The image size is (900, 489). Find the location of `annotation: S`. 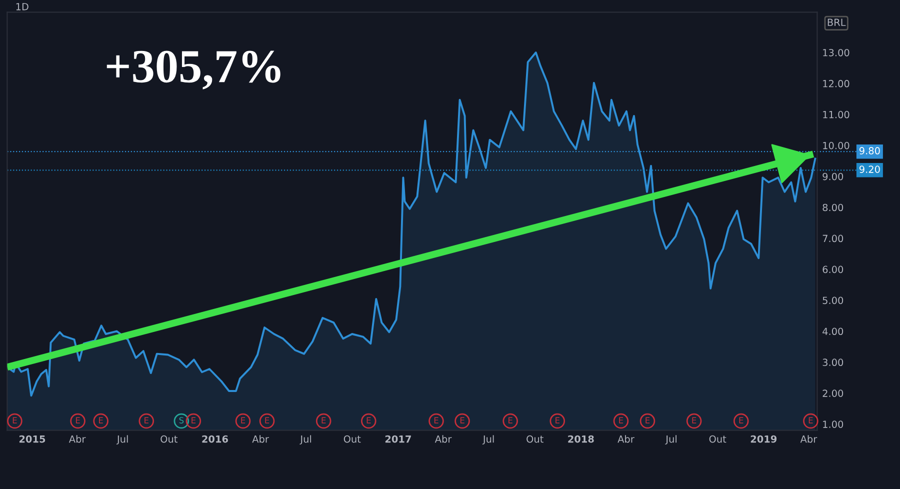

annotation: S is located at coordinates (181, 420).